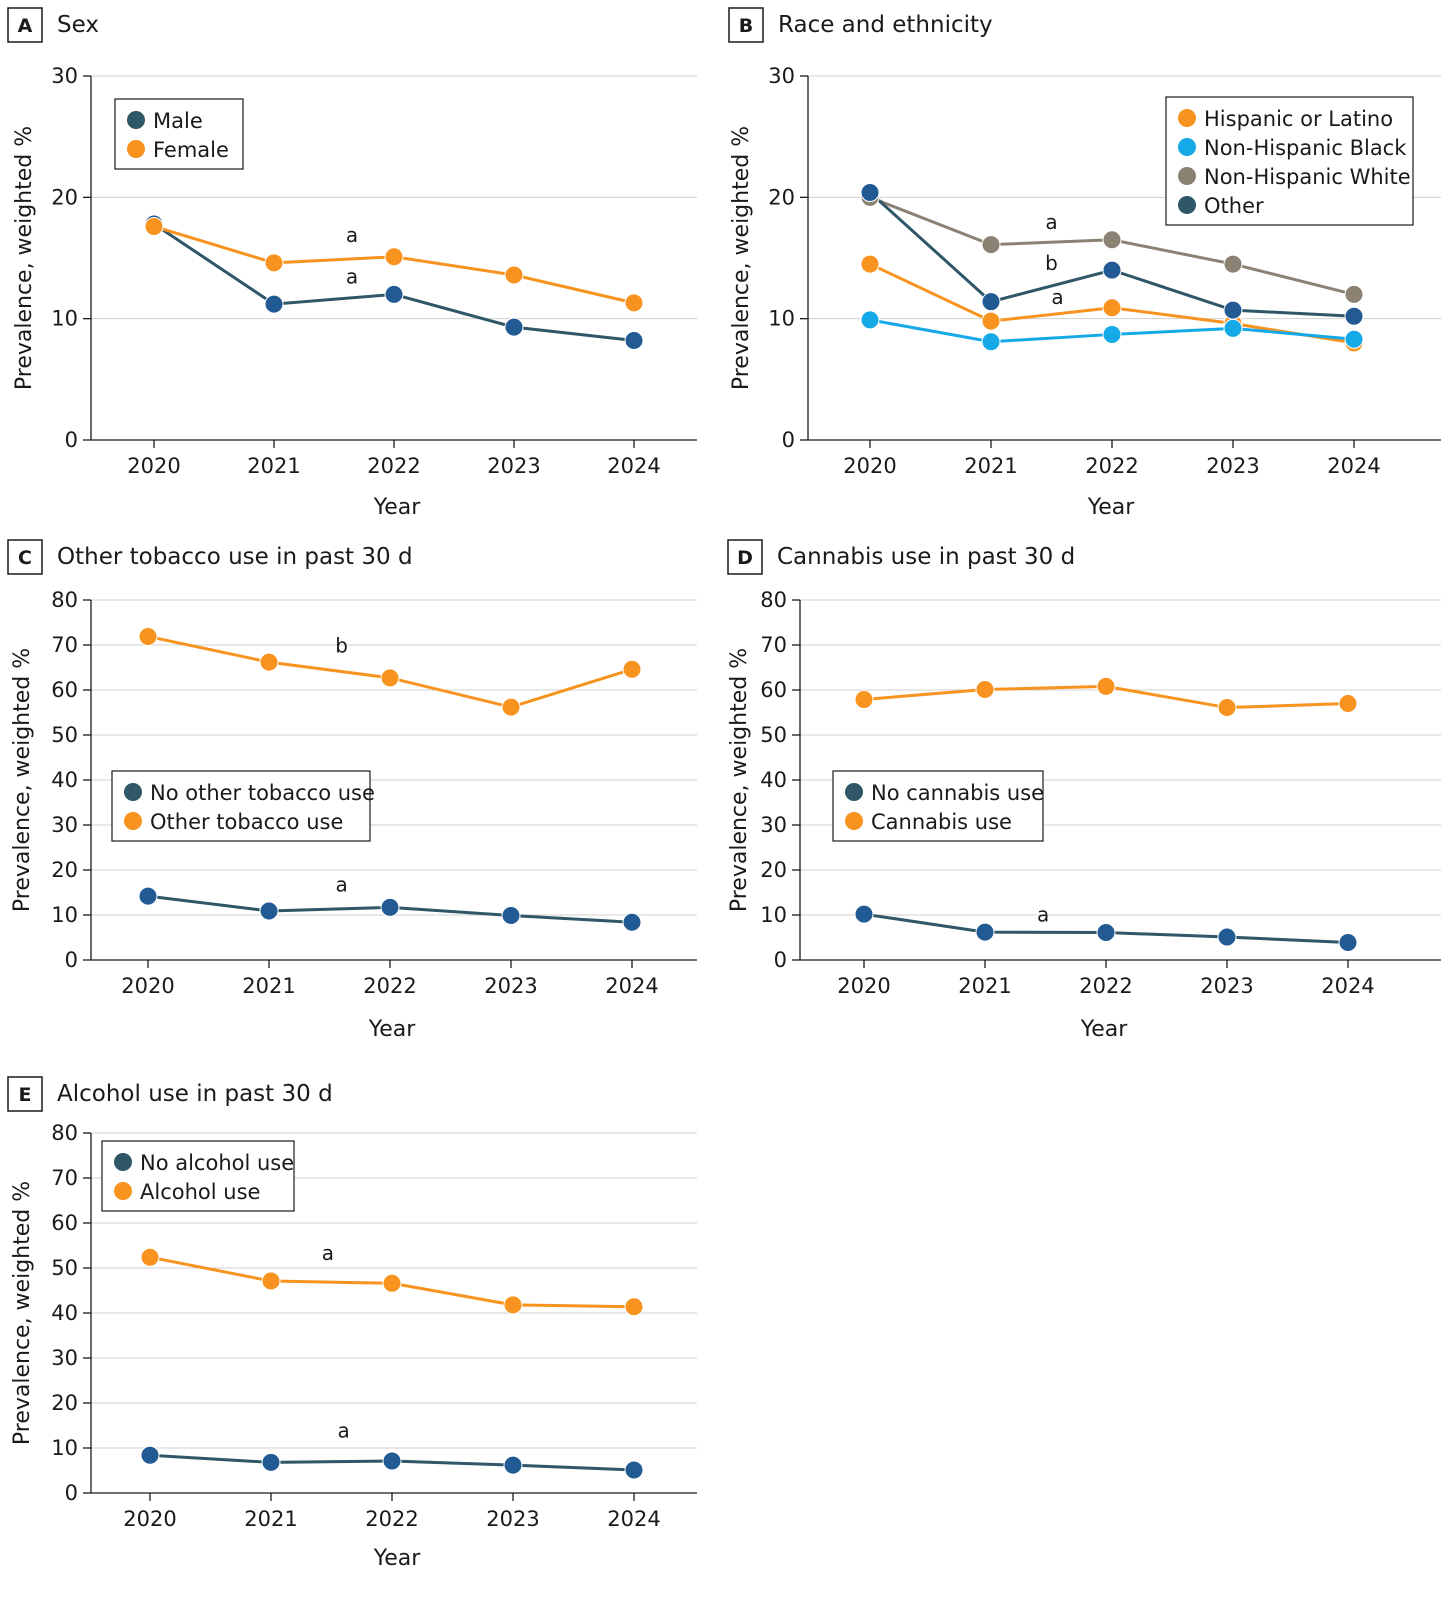  What do you see at coordinates (64, 1133) in the screenshot?
I see `y-tick-label: 80` at bounding box center [64, 1133].